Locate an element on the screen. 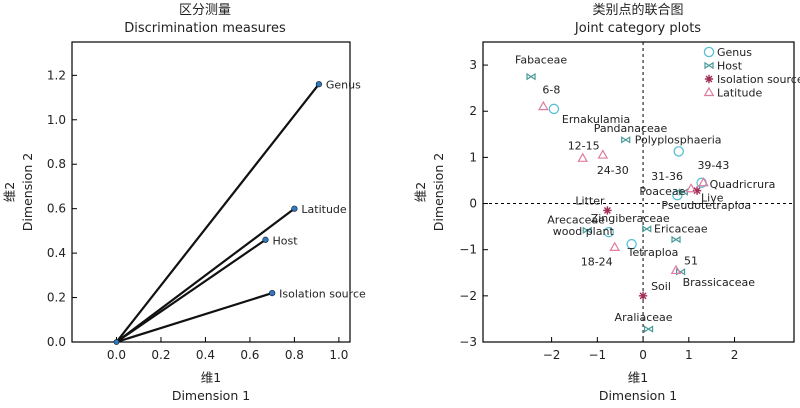  marker-soil is located at coordinates (643, 296).